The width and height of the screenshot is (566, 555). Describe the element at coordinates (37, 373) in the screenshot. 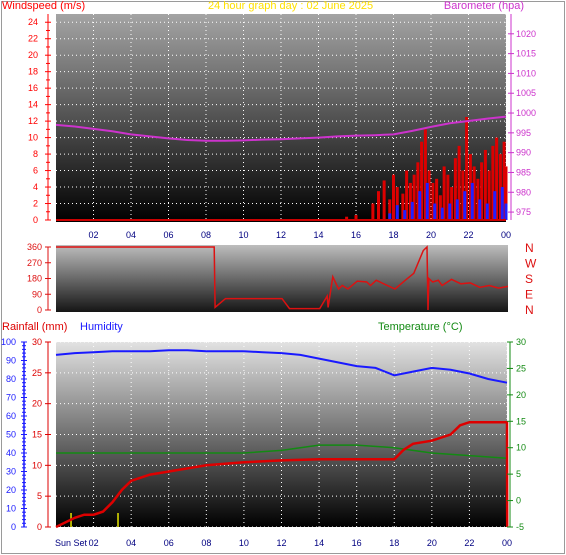

I see `rainfall-tick-label: 25` at that location.